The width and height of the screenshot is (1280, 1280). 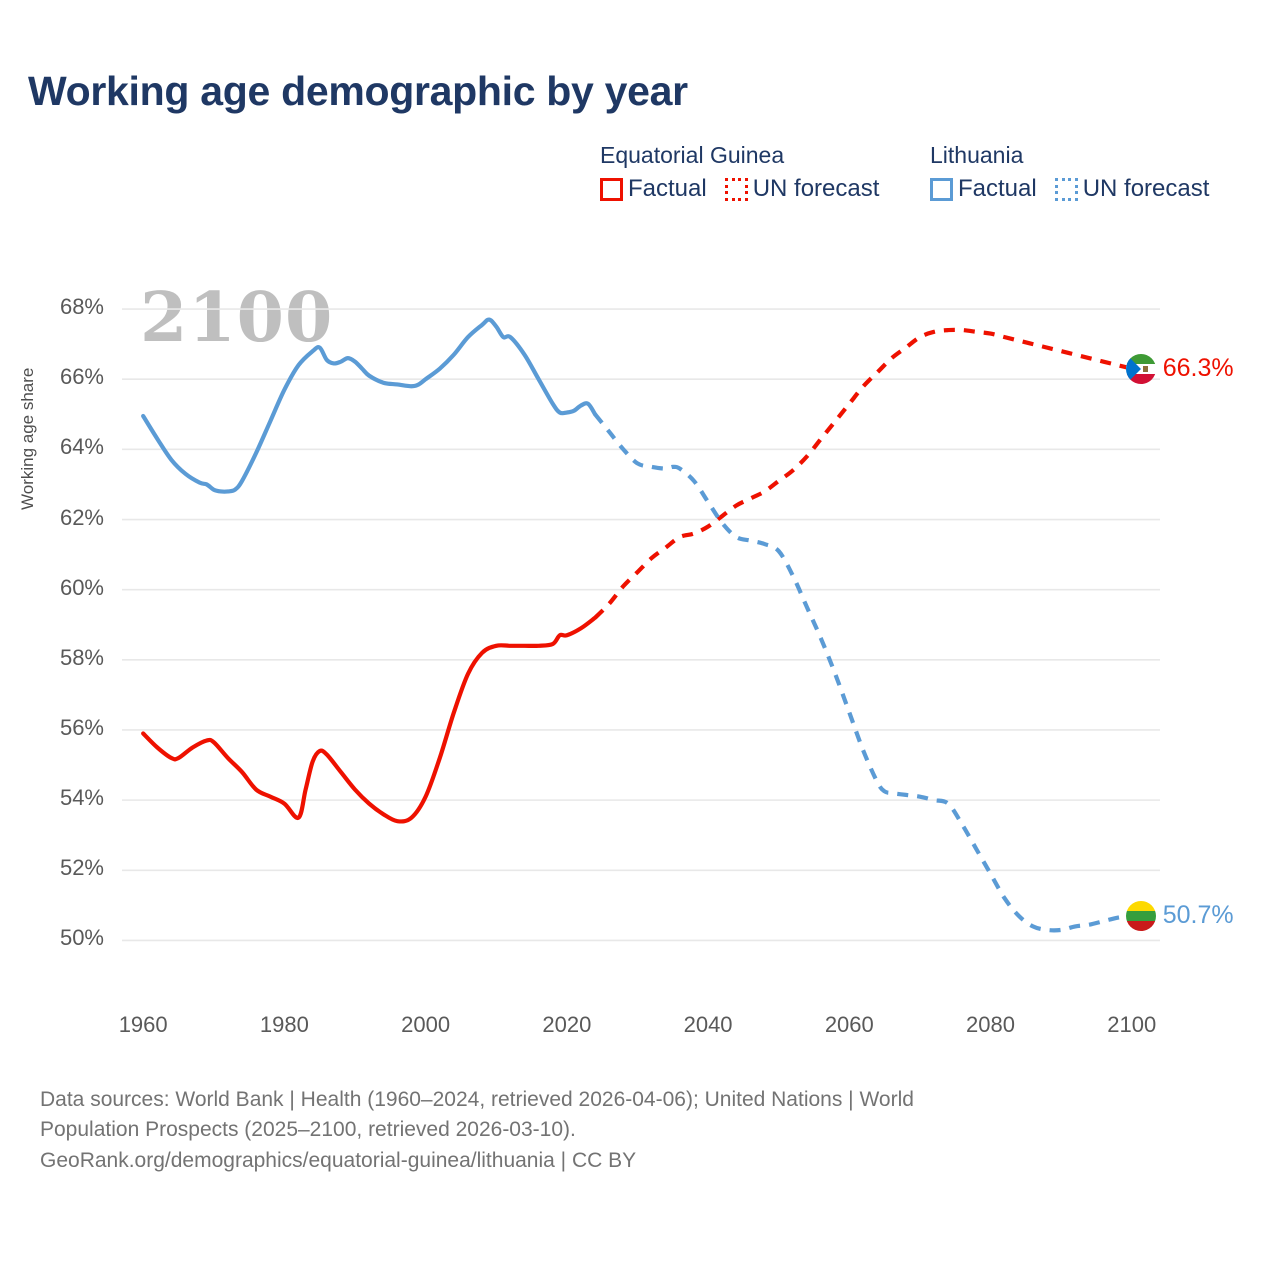 I want to click on end-value-lithuania: 50.7%, so click(x=1198, y=915).